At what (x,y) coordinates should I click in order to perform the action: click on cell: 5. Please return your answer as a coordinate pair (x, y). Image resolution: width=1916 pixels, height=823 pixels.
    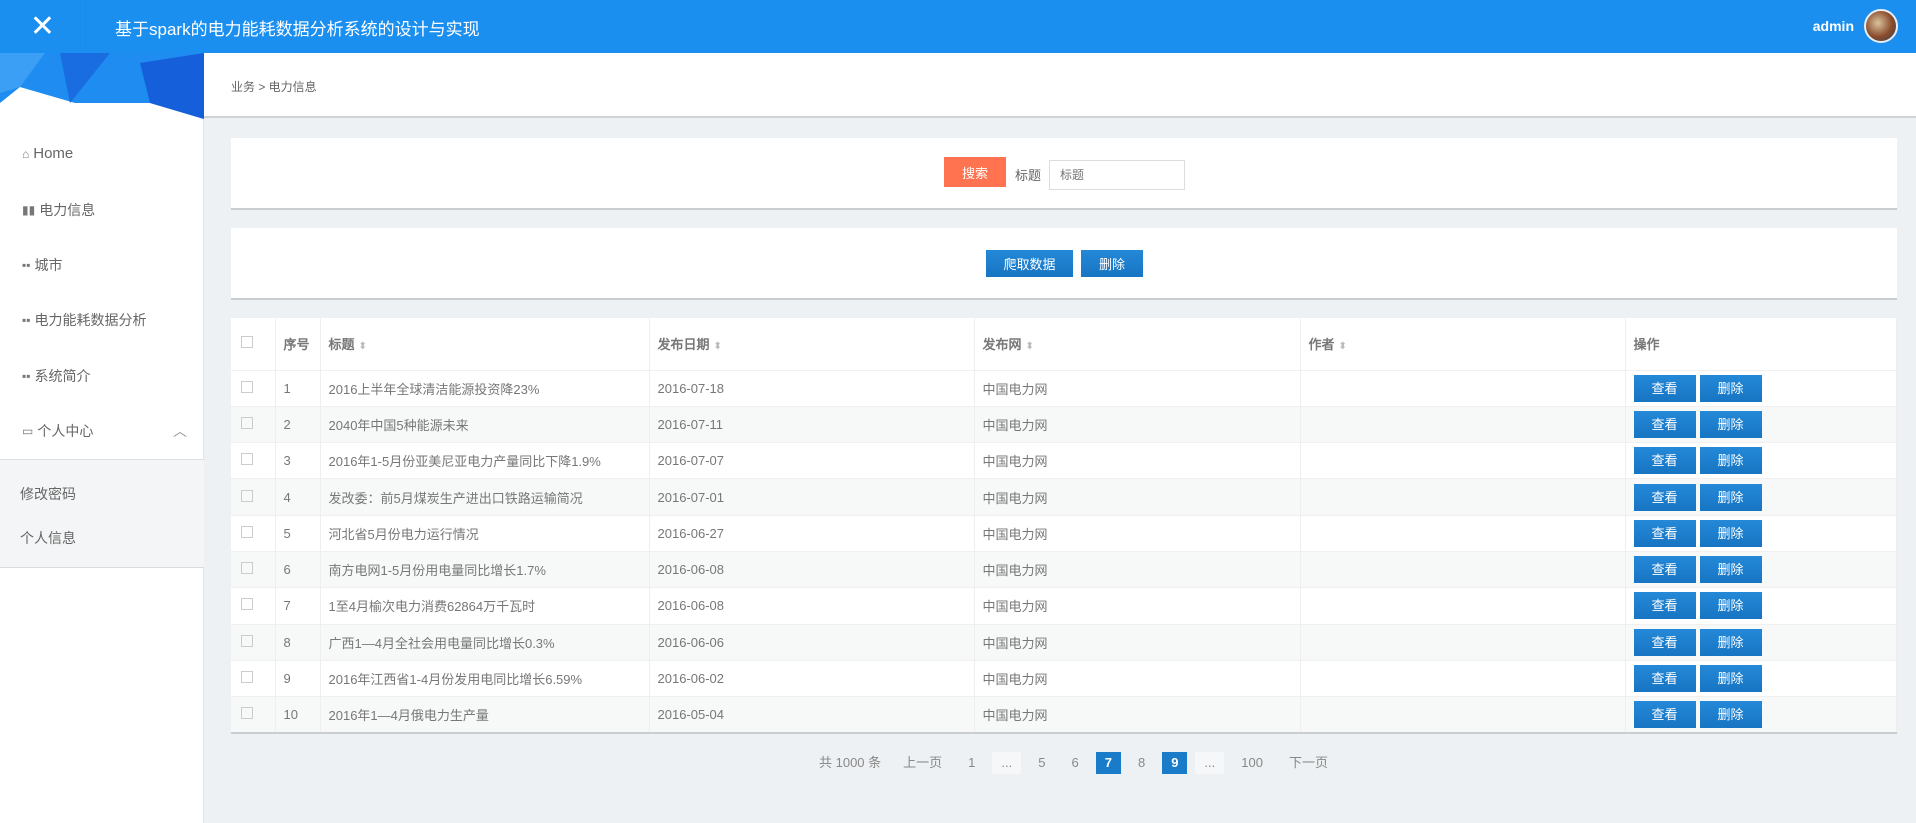
    Looking at the image, I should click on (298, 533).